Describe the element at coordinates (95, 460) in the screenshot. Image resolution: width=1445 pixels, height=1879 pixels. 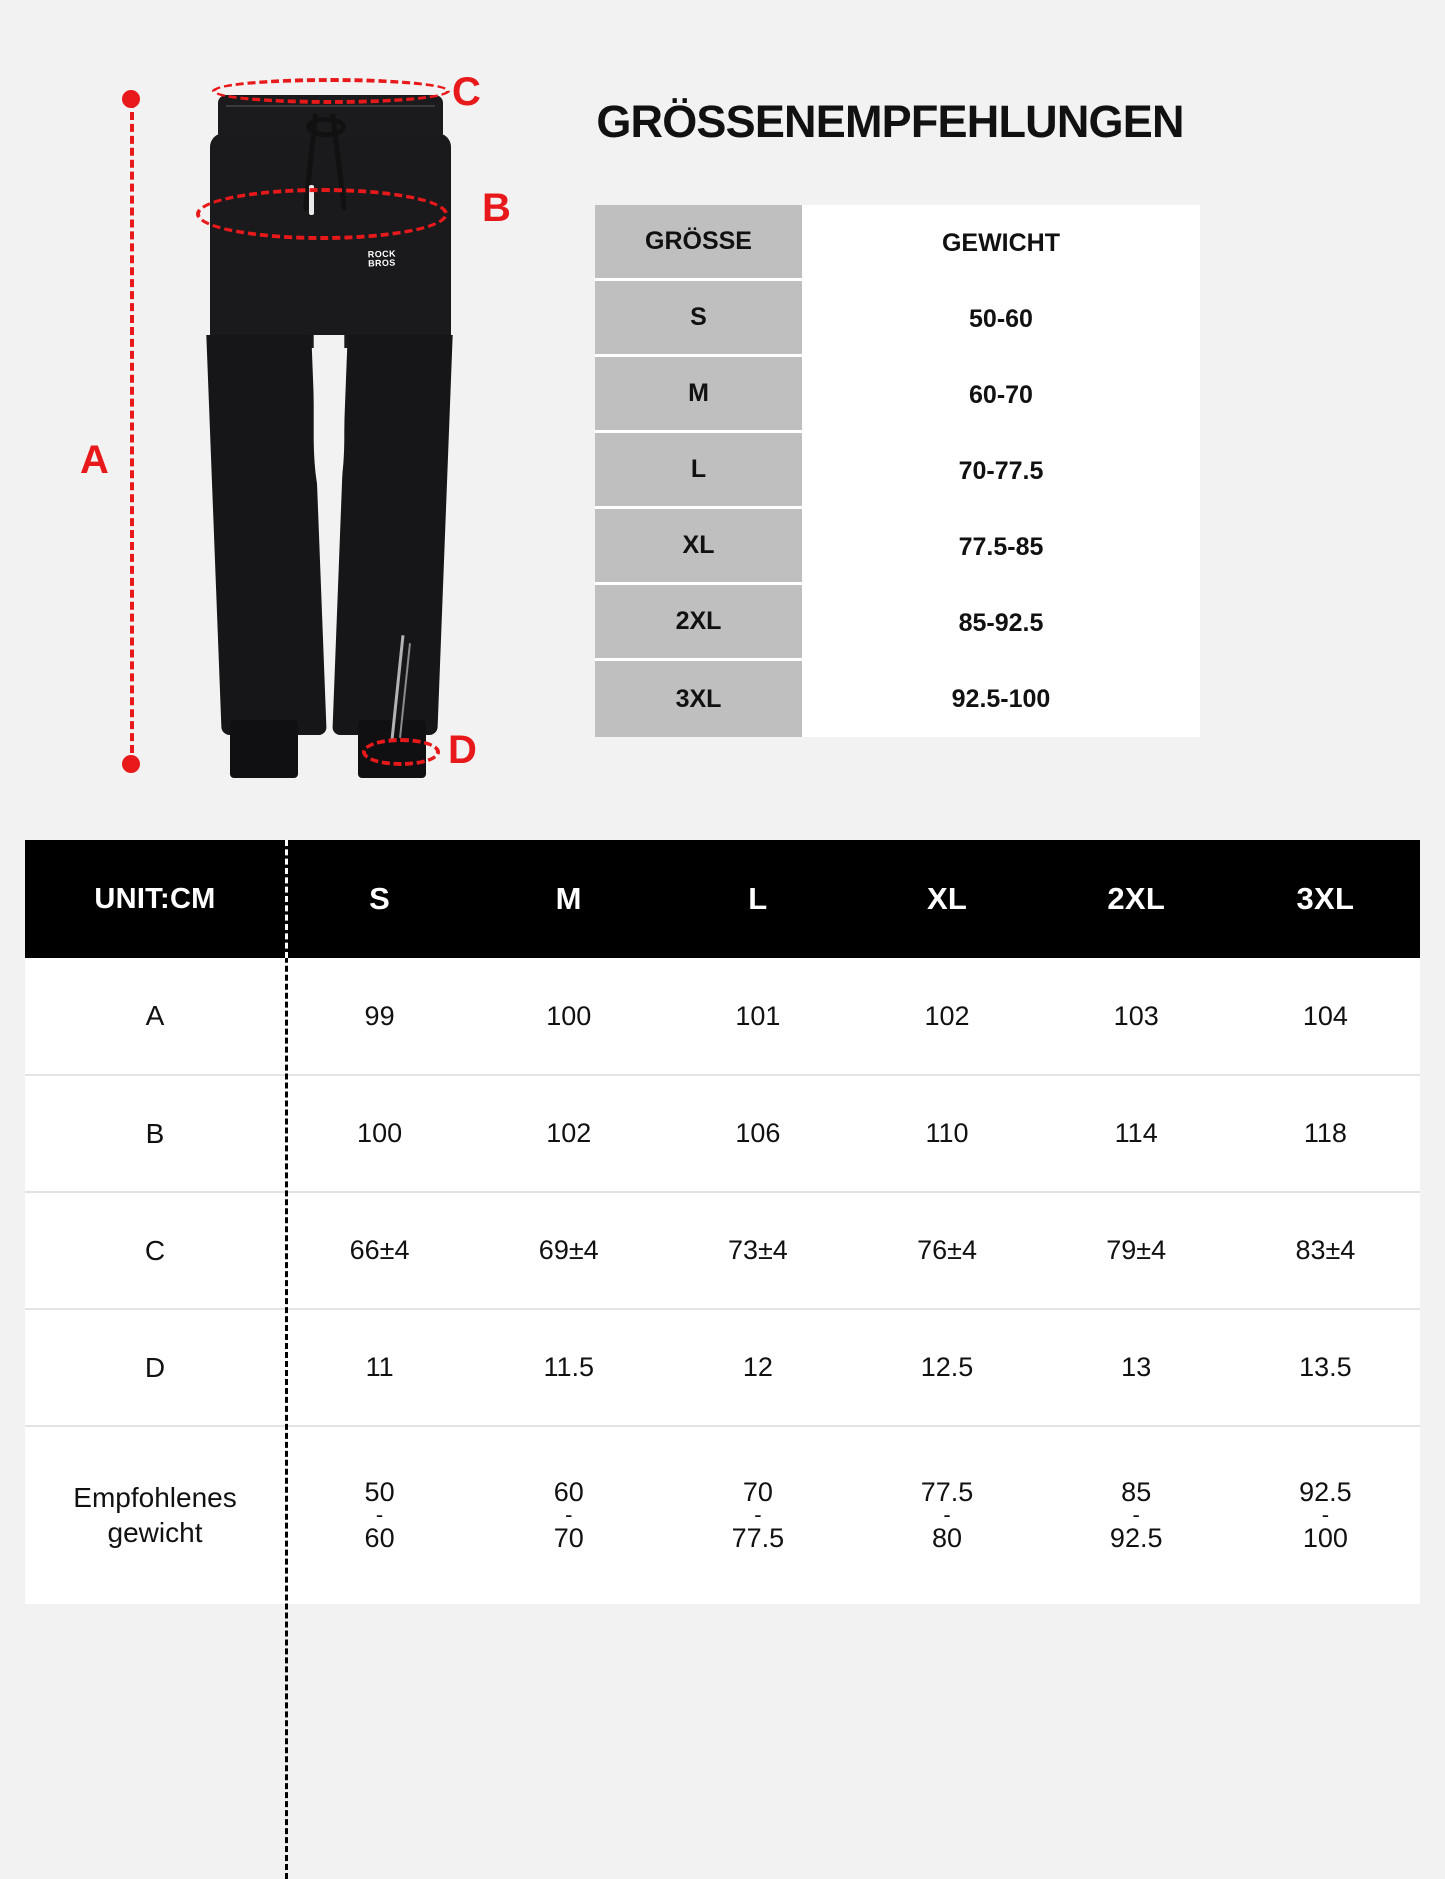
I see `measure-label-a: A` at that location.